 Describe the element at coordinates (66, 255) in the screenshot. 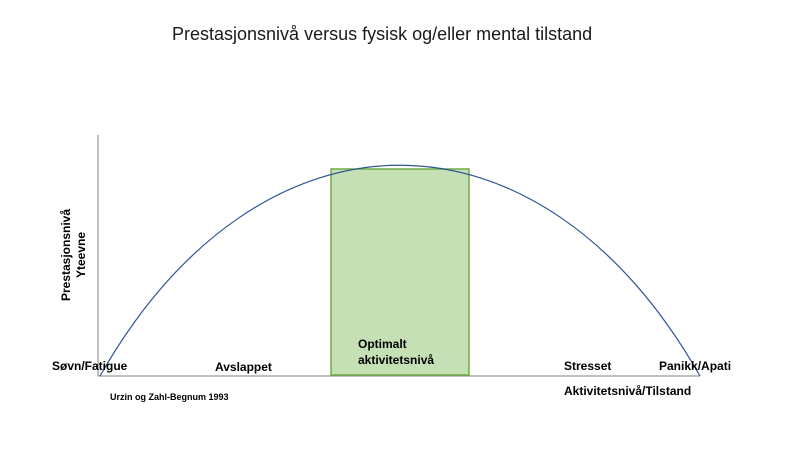

I see `y-axis-label-line1: Prestasjonsnivå` at that location.